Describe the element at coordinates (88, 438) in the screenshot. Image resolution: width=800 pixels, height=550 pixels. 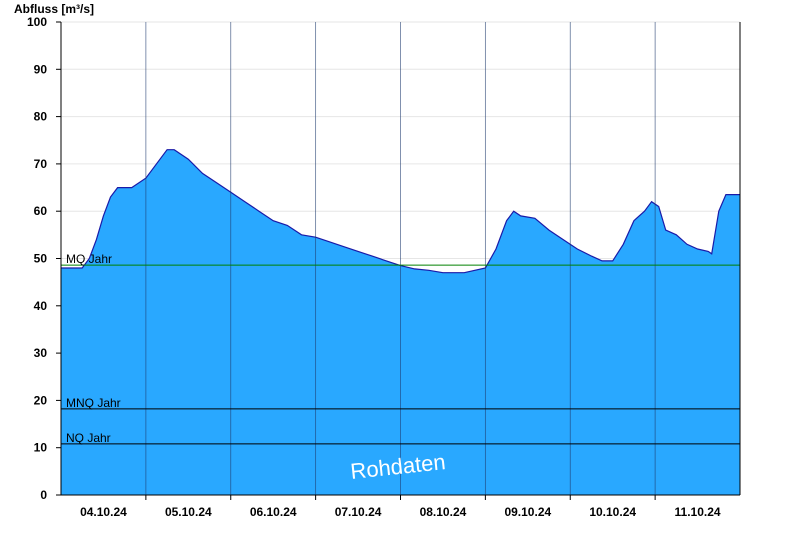
I see `reference-line-label: NQ Jahr` at that location.